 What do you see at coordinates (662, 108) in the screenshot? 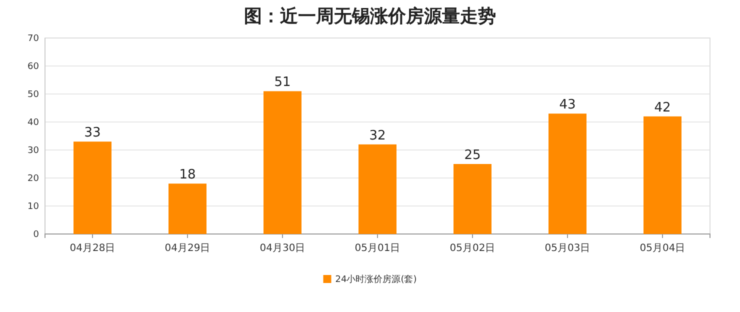
I see `data-label: 42` at bounding box center [662, 108].